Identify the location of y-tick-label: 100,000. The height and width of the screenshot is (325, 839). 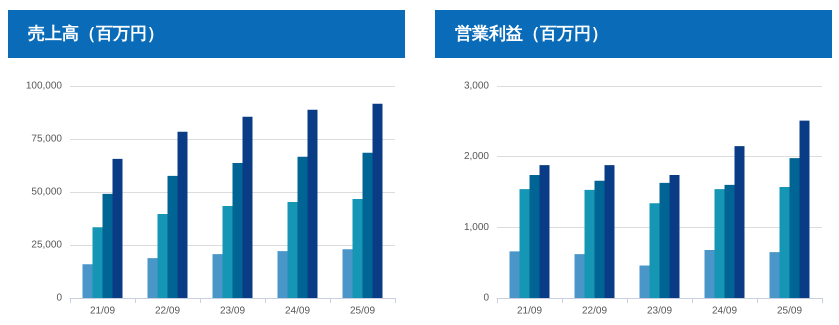
(44, 86).